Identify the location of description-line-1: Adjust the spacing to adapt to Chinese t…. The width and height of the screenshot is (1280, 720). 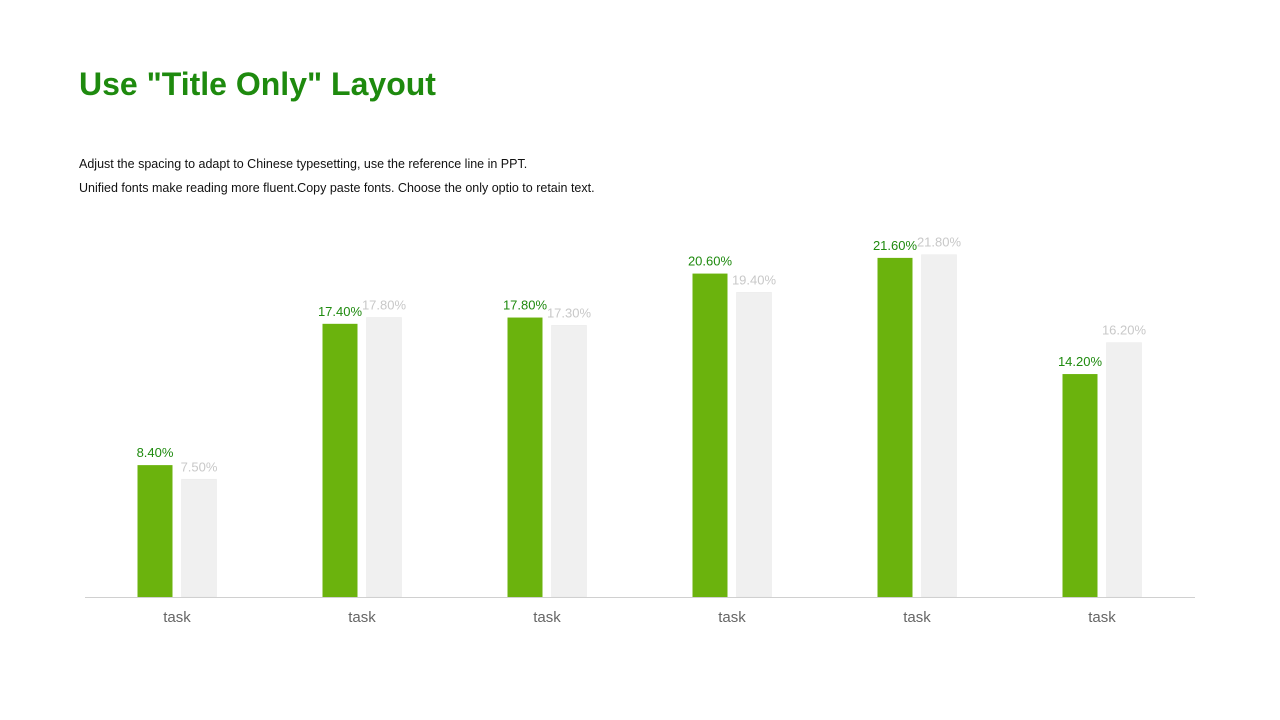
(303, 164).